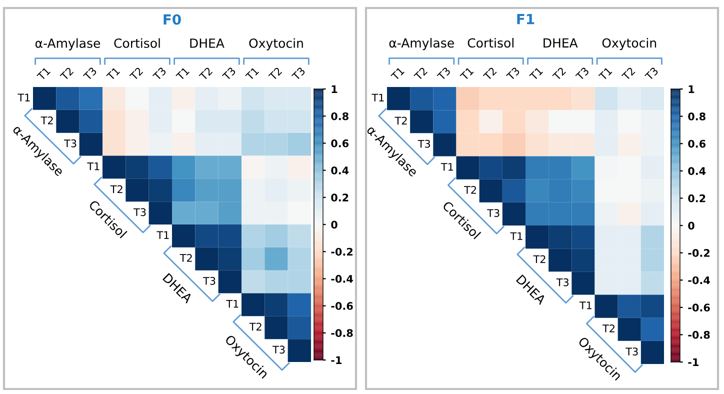 The image size is (724, 394). What do you see at coordinates (172, 19) in the screenshot?
I see `chart-title: F0` at bounding box center [172, 19].